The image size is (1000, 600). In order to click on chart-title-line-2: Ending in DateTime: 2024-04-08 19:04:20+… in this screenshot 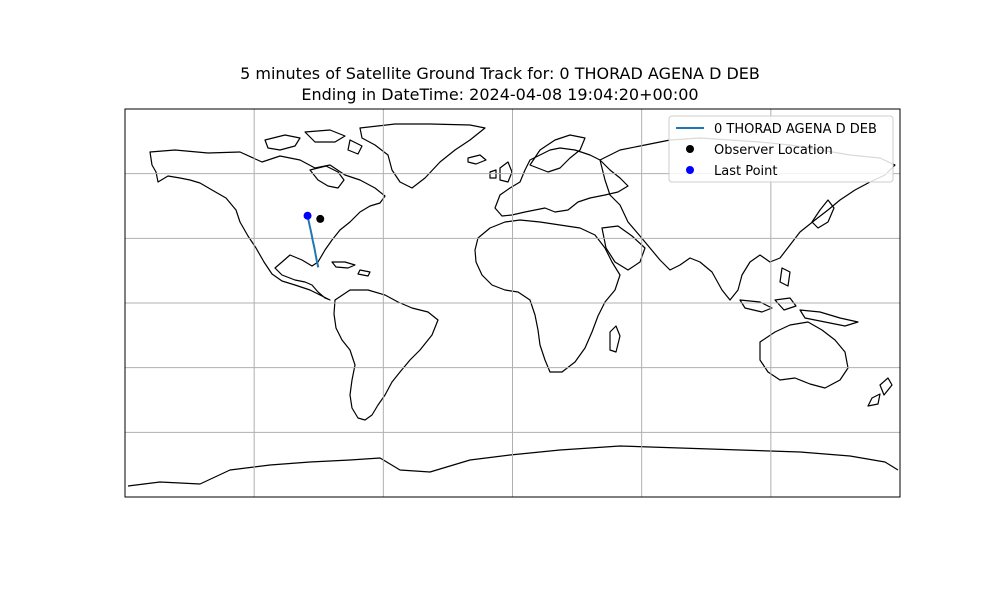, I will do `click(500, 94)`.